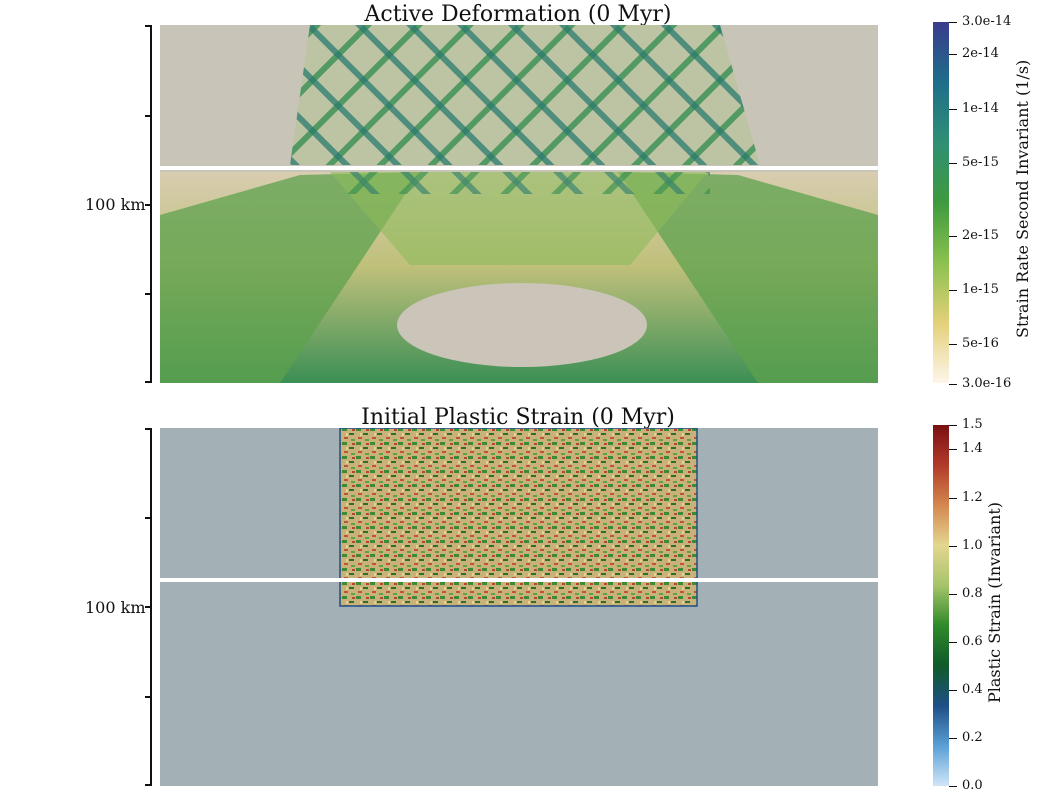 Image resolution: width=1037 pixels, height=805 pixels. I want to click on strain-rate-colorbar-tick-label: 2e-14, so click(980, 53).